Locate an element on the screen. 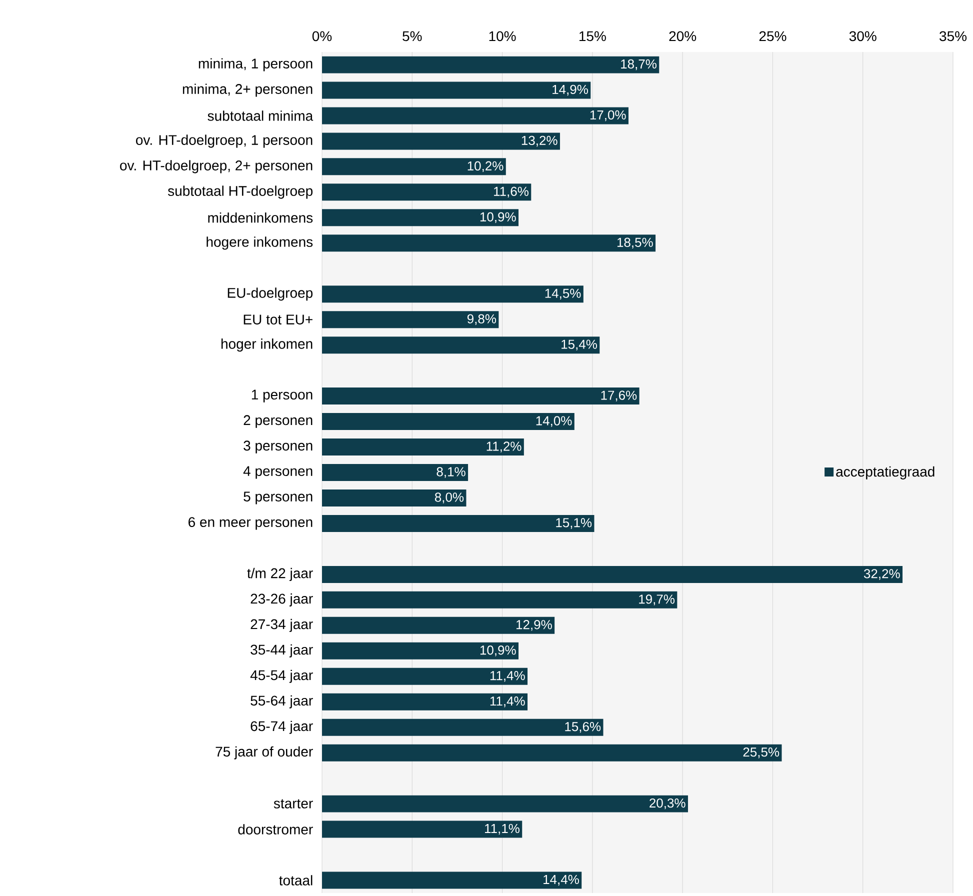 This screenshot has width=973, height=896. data-label: 19,7% is located at coordinates (657, 600).